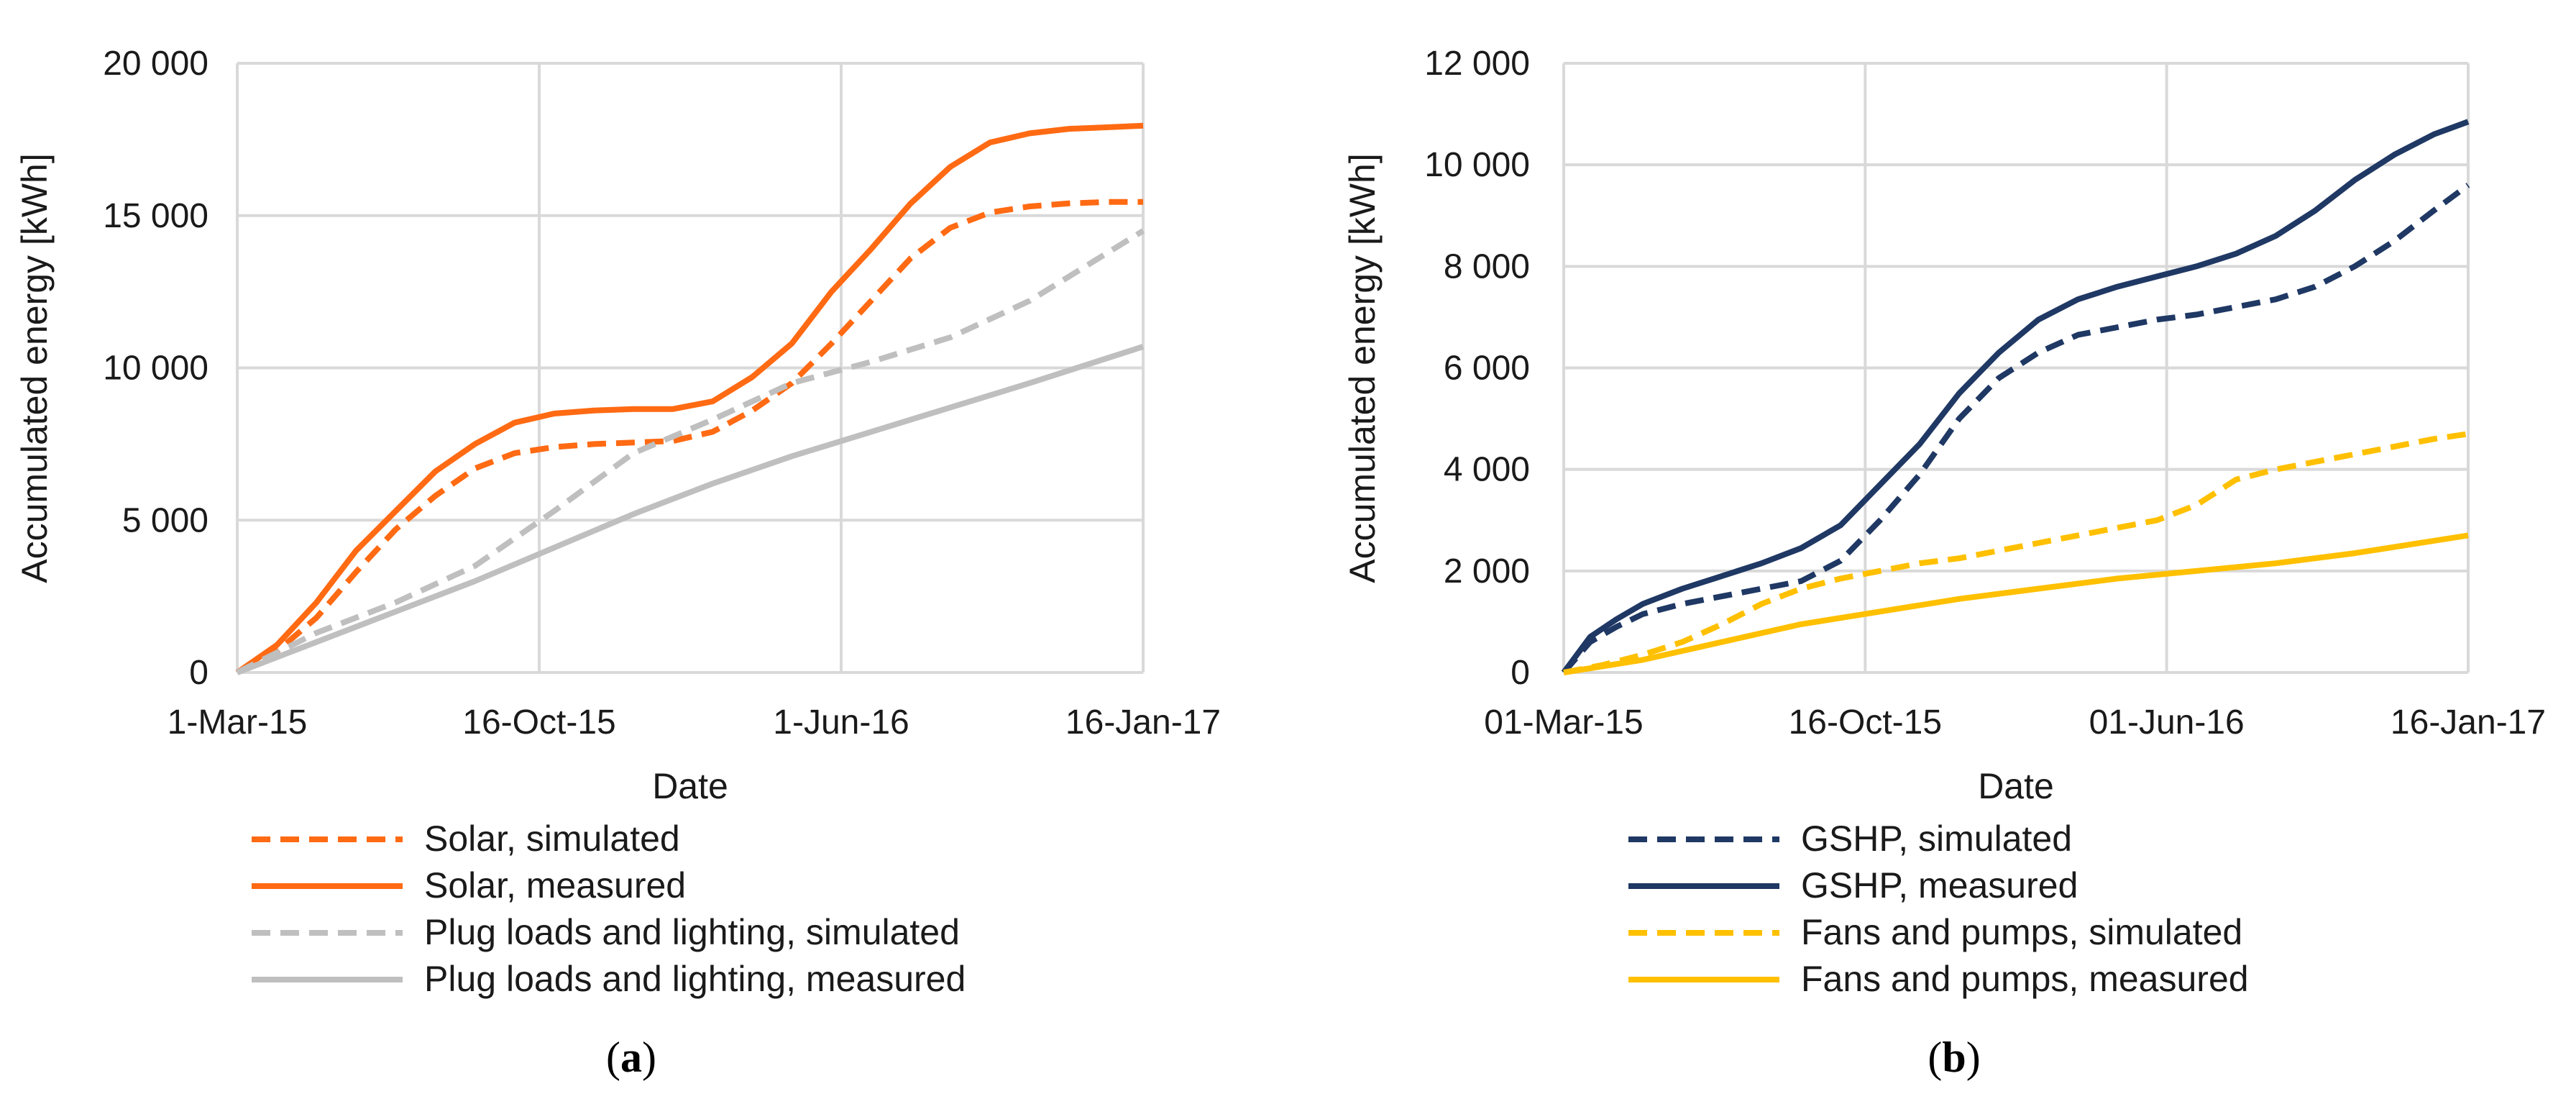  What do you see at coordinates (1563, 722) in the screenshot?
I see `x-tick-label: 01-Mar-15` at bounding box center [1563, 722].